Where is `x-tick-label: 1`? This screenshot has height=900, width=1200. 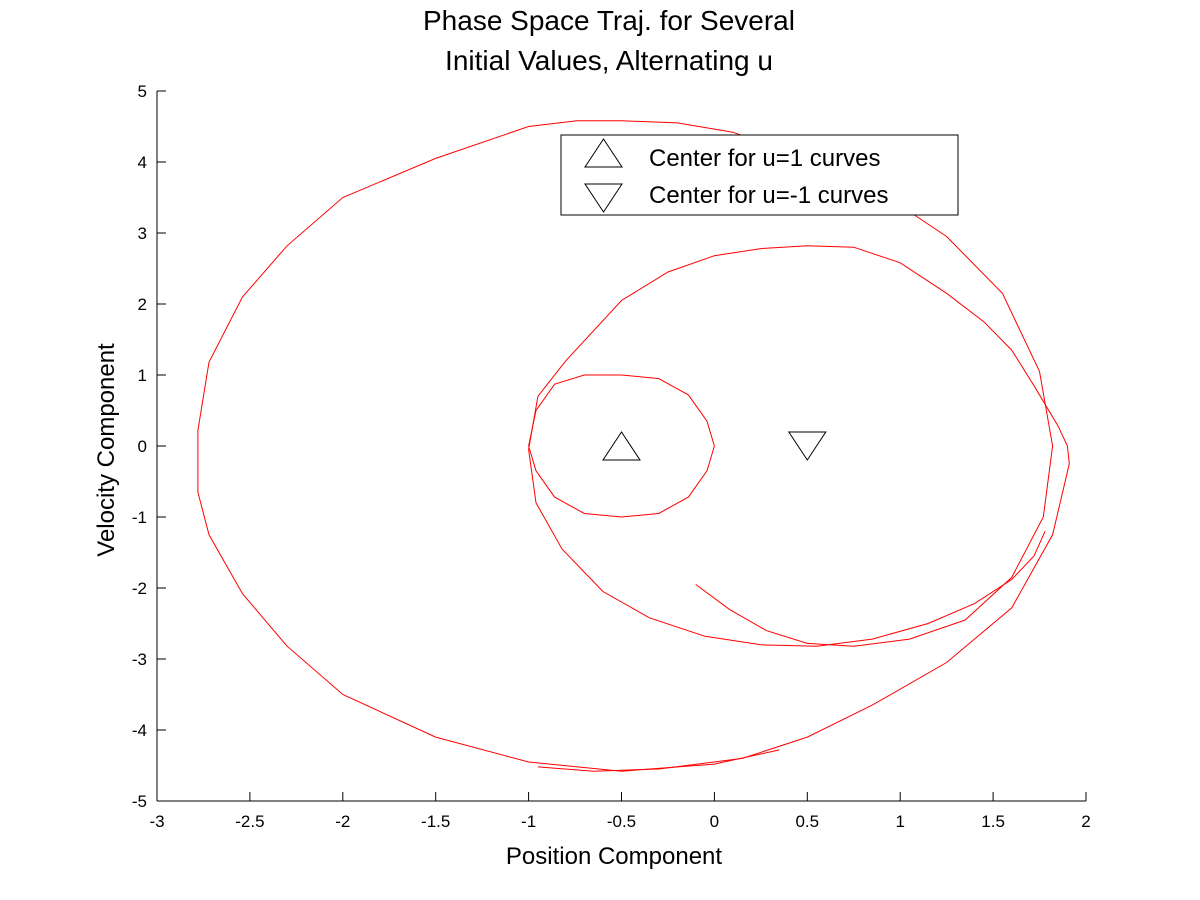
x-tick-label: 1 is located at coordinates (899, 821).